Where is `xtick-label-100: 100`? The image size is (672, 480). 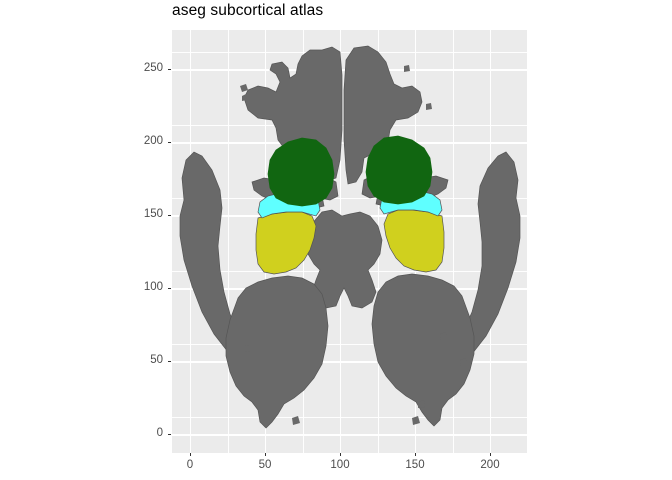
xtick-label-100: 100 is located at coordinates (340, 465).